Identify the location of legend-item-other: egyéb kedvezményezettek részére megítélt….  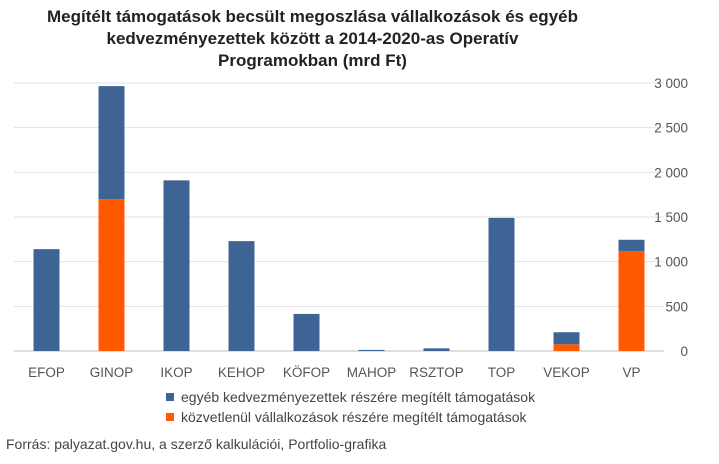
(350, 397).